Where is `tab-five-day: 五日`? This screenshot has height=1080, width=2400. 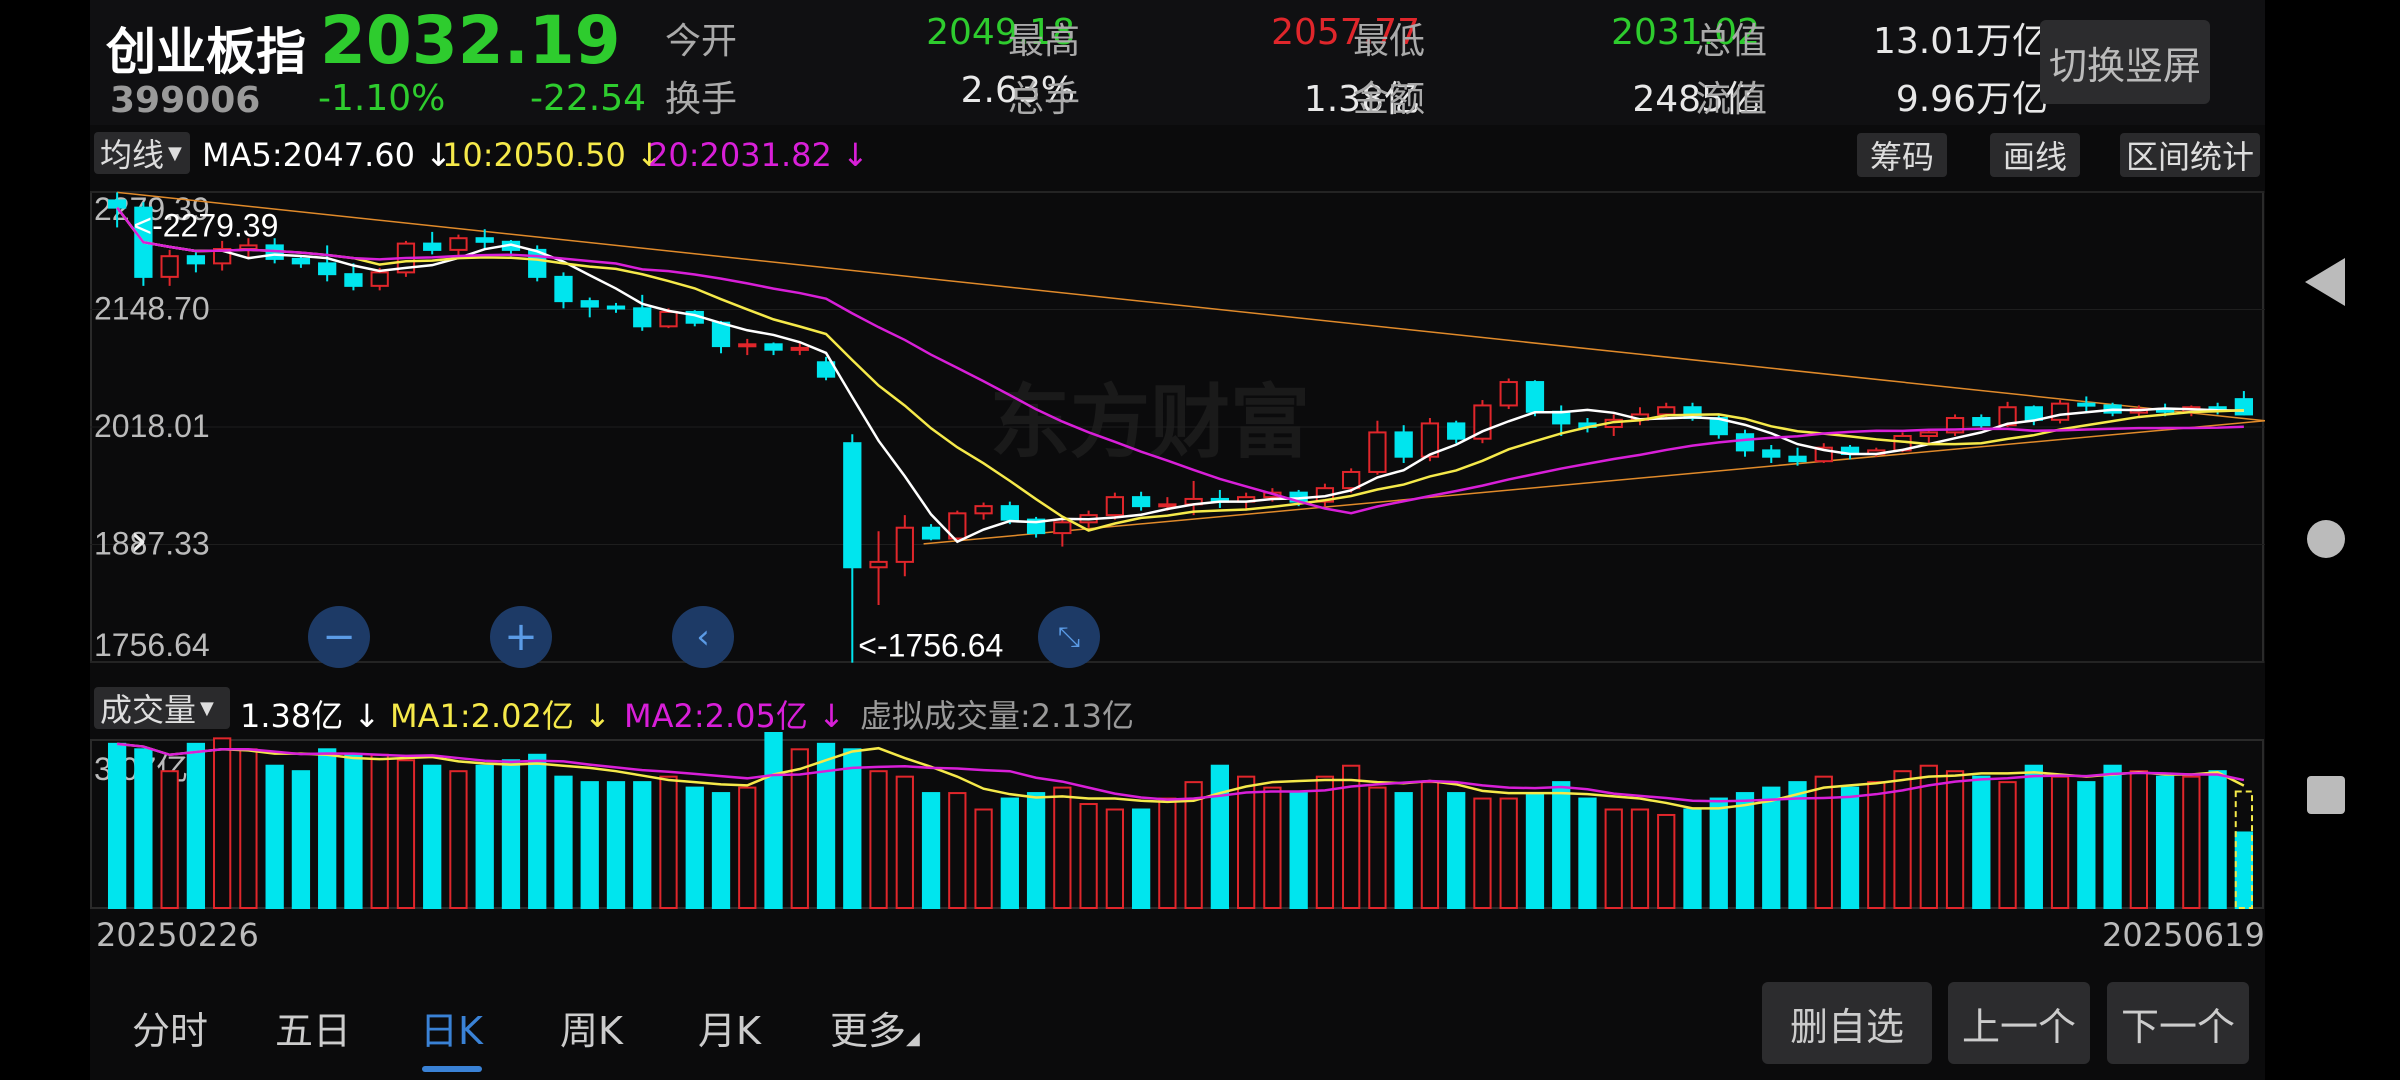
tab-five-day: 五日 is located at coordinates (313, 1031).